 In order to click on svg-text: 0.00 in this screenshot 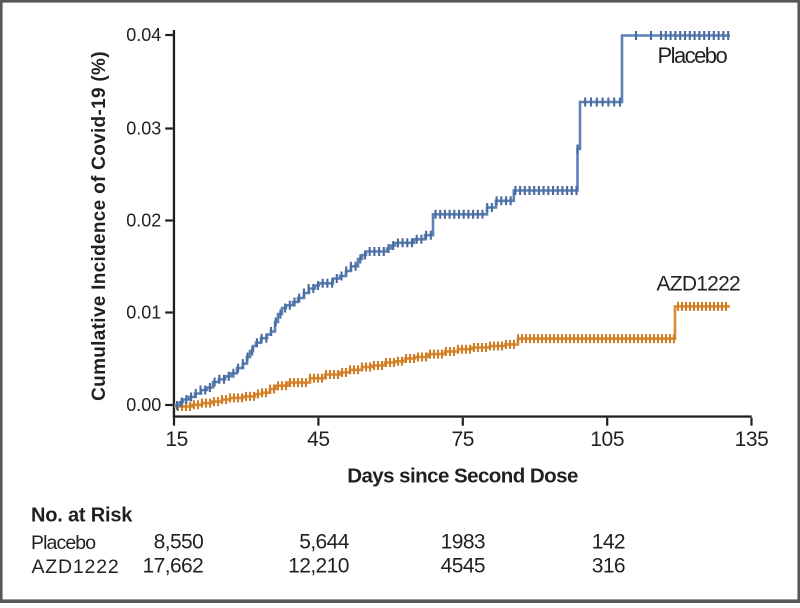, I will do `click(143, 405)`.